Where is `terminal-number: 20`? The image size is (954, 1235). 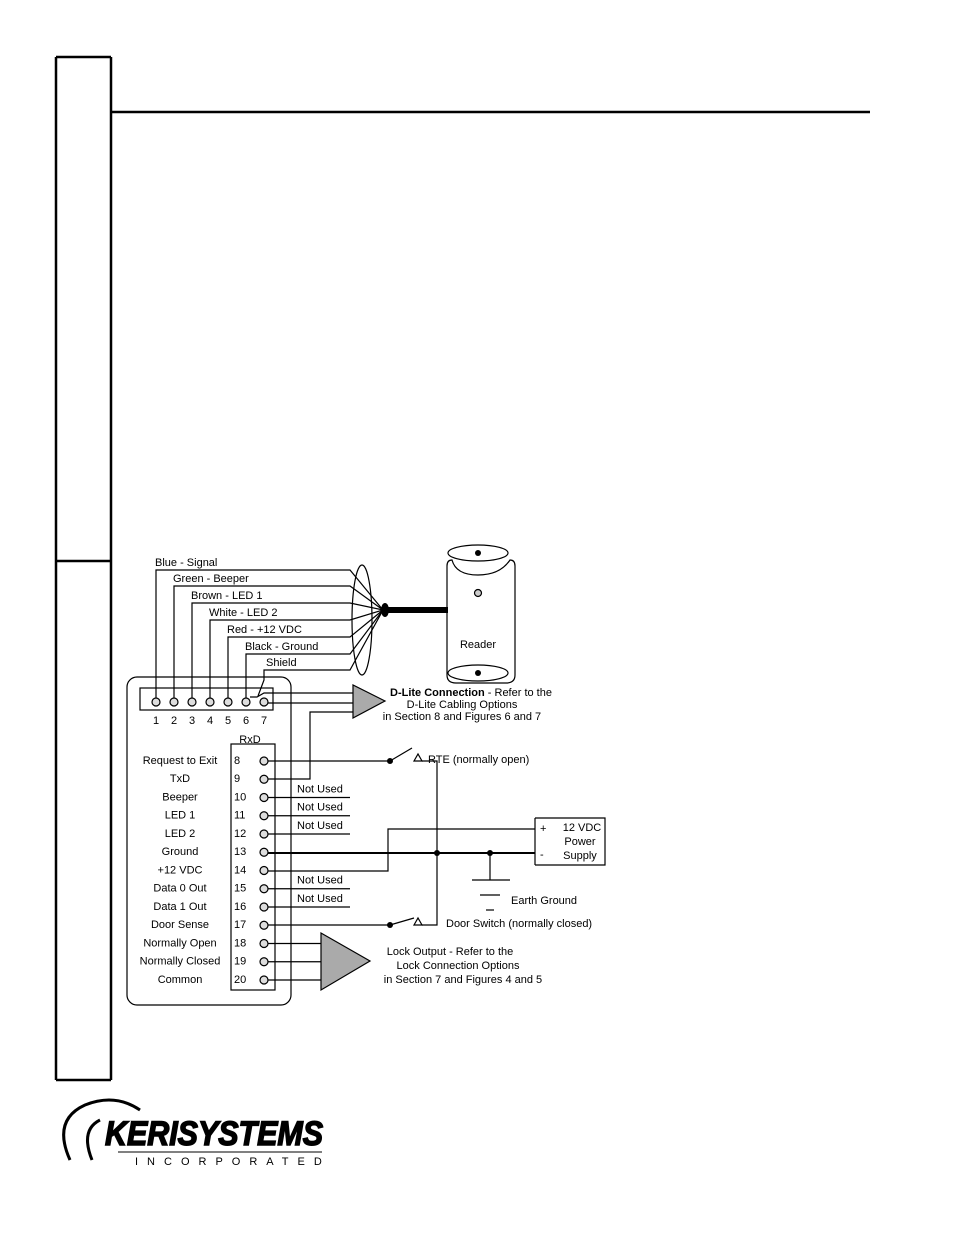
terminal-number: 20 is located at coordinates (240, 980).